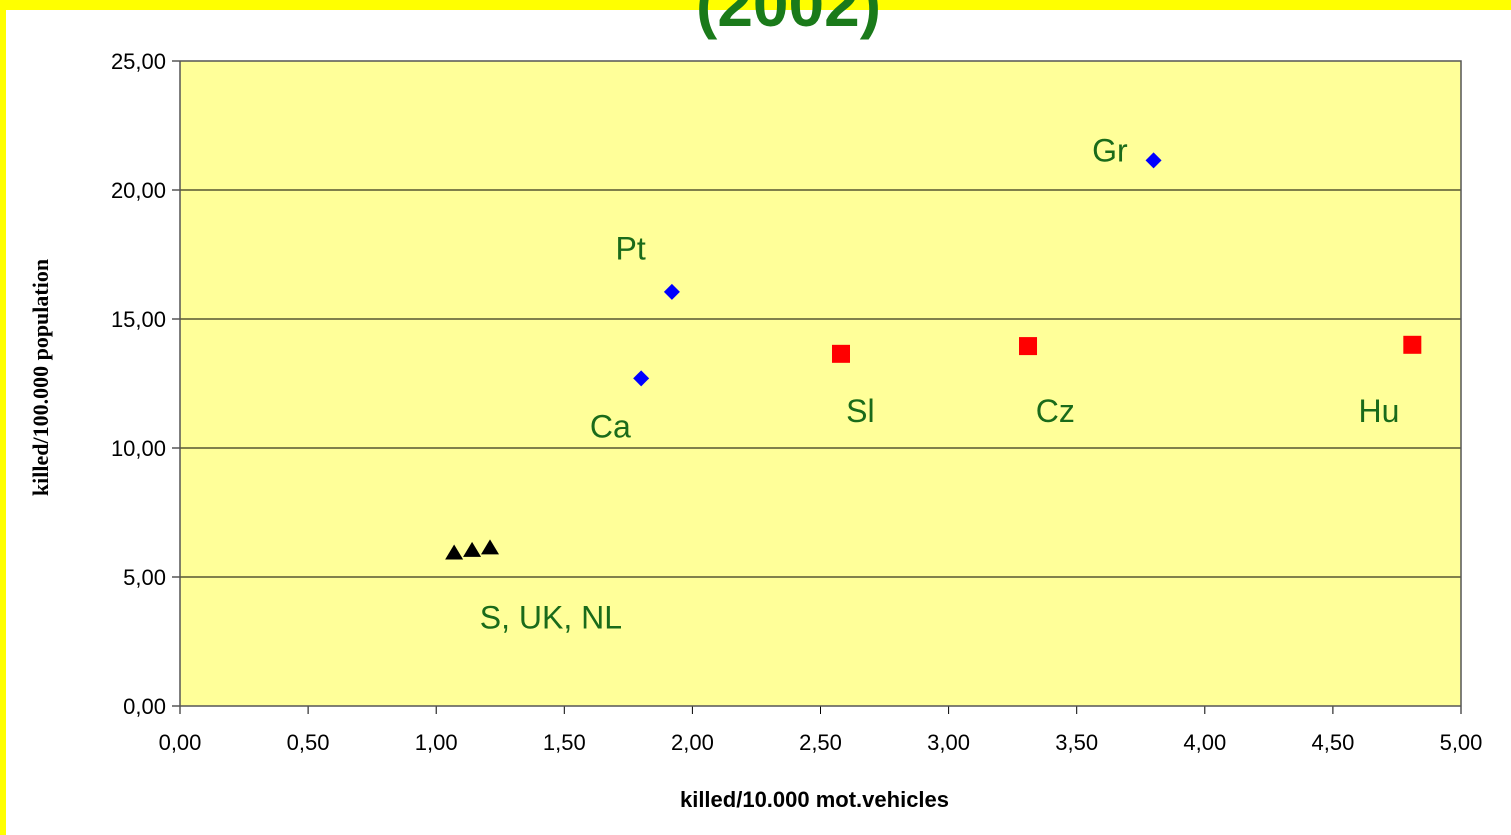  I want to click on x-tick-label: 5,00, so click(1461, 742).